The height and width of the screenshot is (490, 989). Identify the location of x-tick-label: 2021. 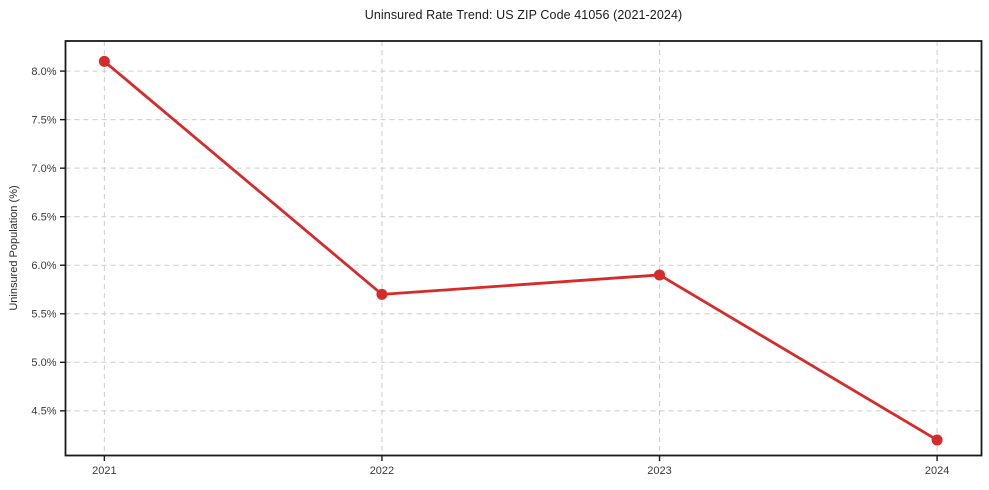
(104, 471).